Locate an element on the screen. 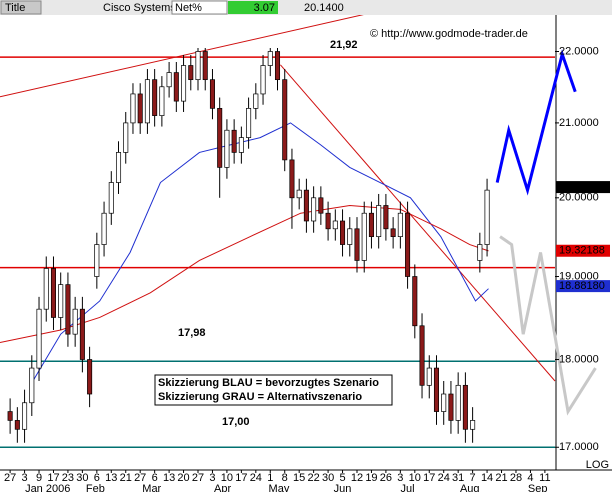  x-tick-label: 15 is located at coordinates (299, 478).